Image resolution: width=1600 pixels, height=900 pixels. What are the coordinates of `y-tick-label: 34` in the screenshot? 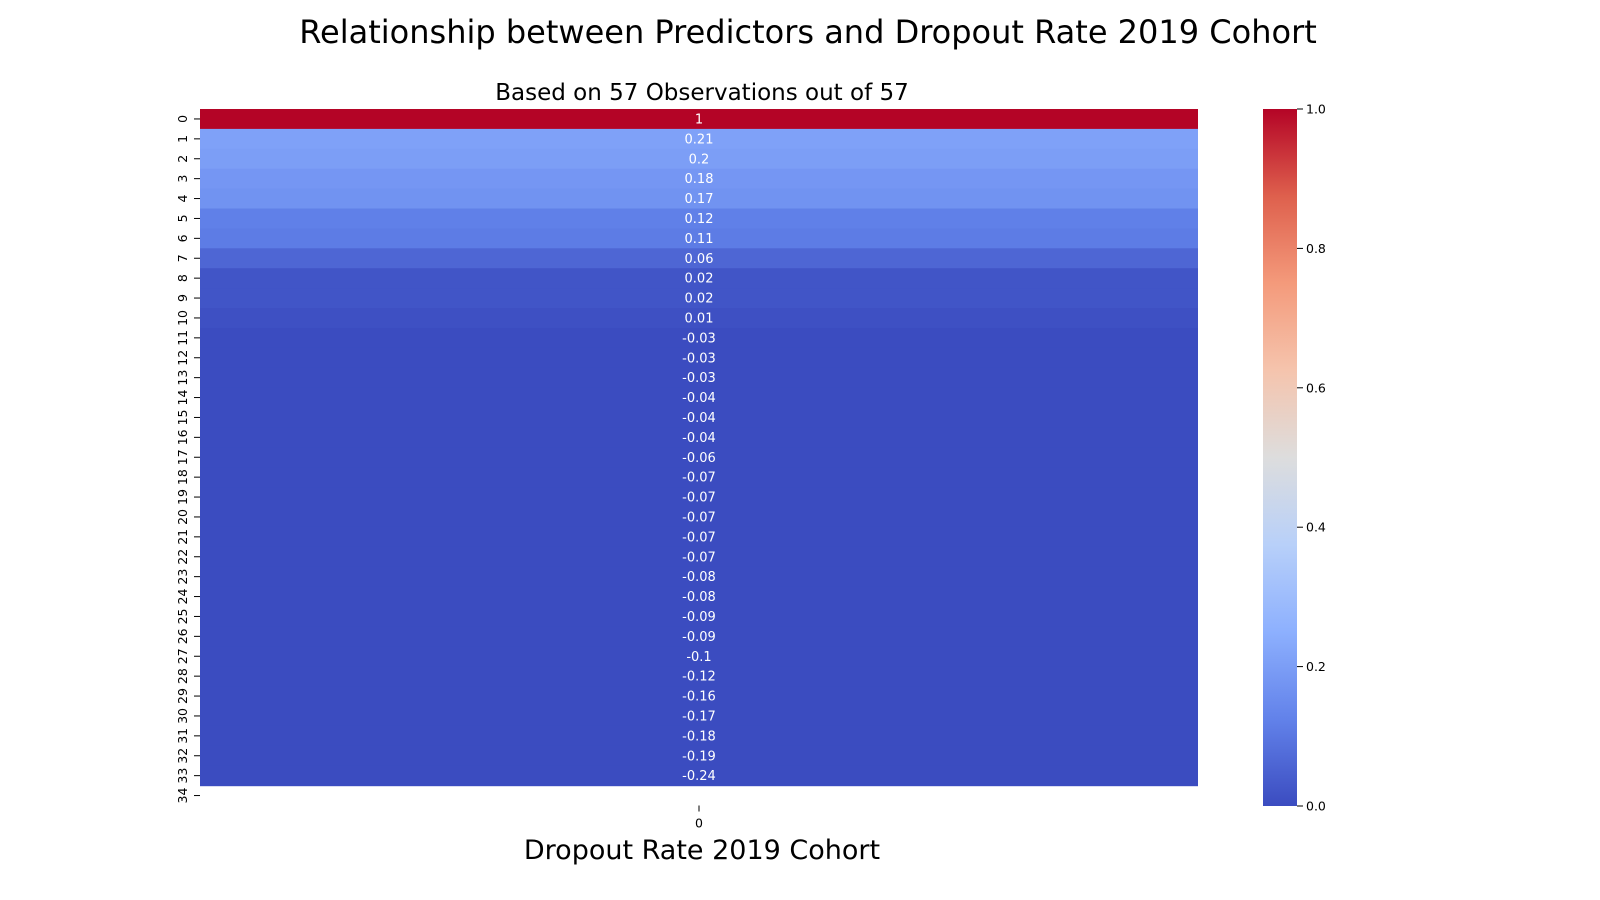 It's located at (182, 796).